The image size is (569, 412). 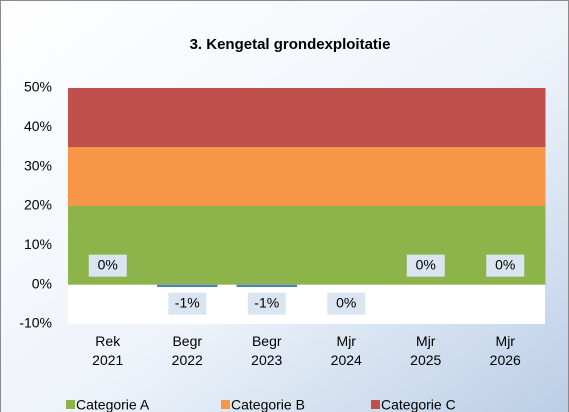 What do you see at coordinates (38, 205) in the screenshot?
I see `y-tick-label: 20%` at bounding box center [38, 205].